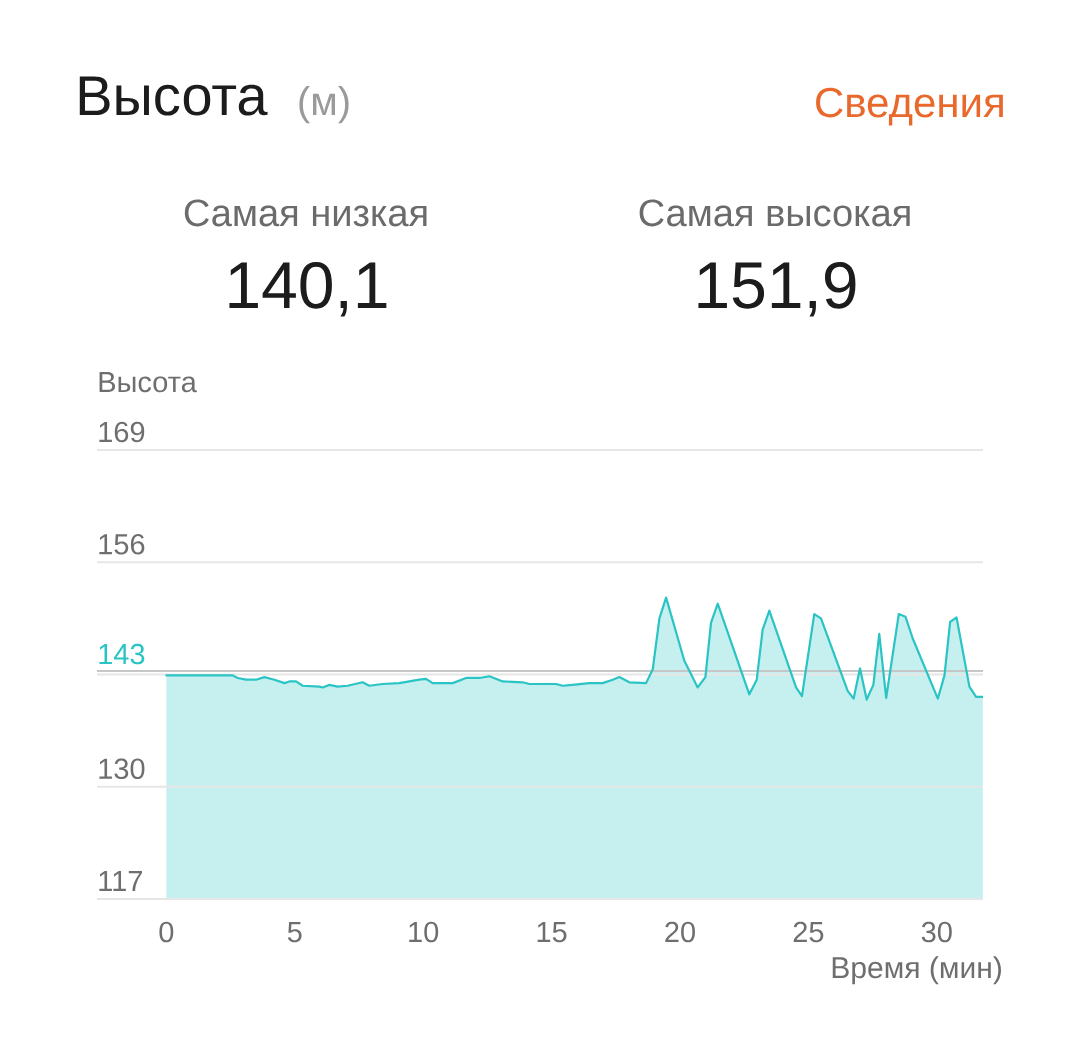 The height and width of the screenshot is (1061, 1080). Describe the element at coordinates (122, 769) in the screenshot. I see `y-tick-label: 130` at that location.